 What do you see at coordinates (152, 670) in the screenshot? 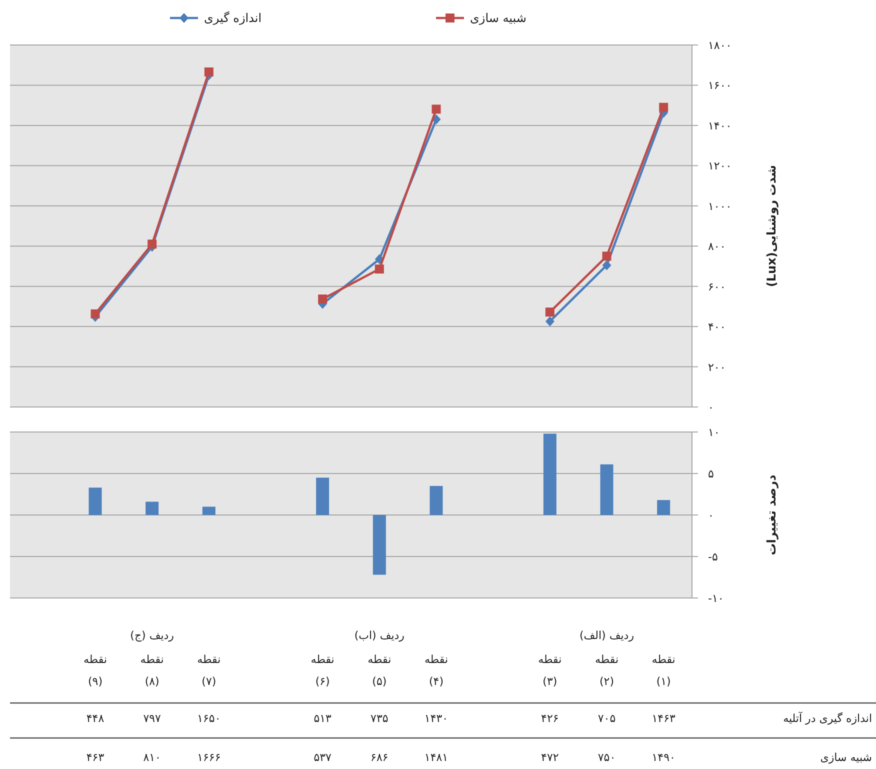
I see `x-tick-label: نقطه (۸)` at bounding box center [152, 670].